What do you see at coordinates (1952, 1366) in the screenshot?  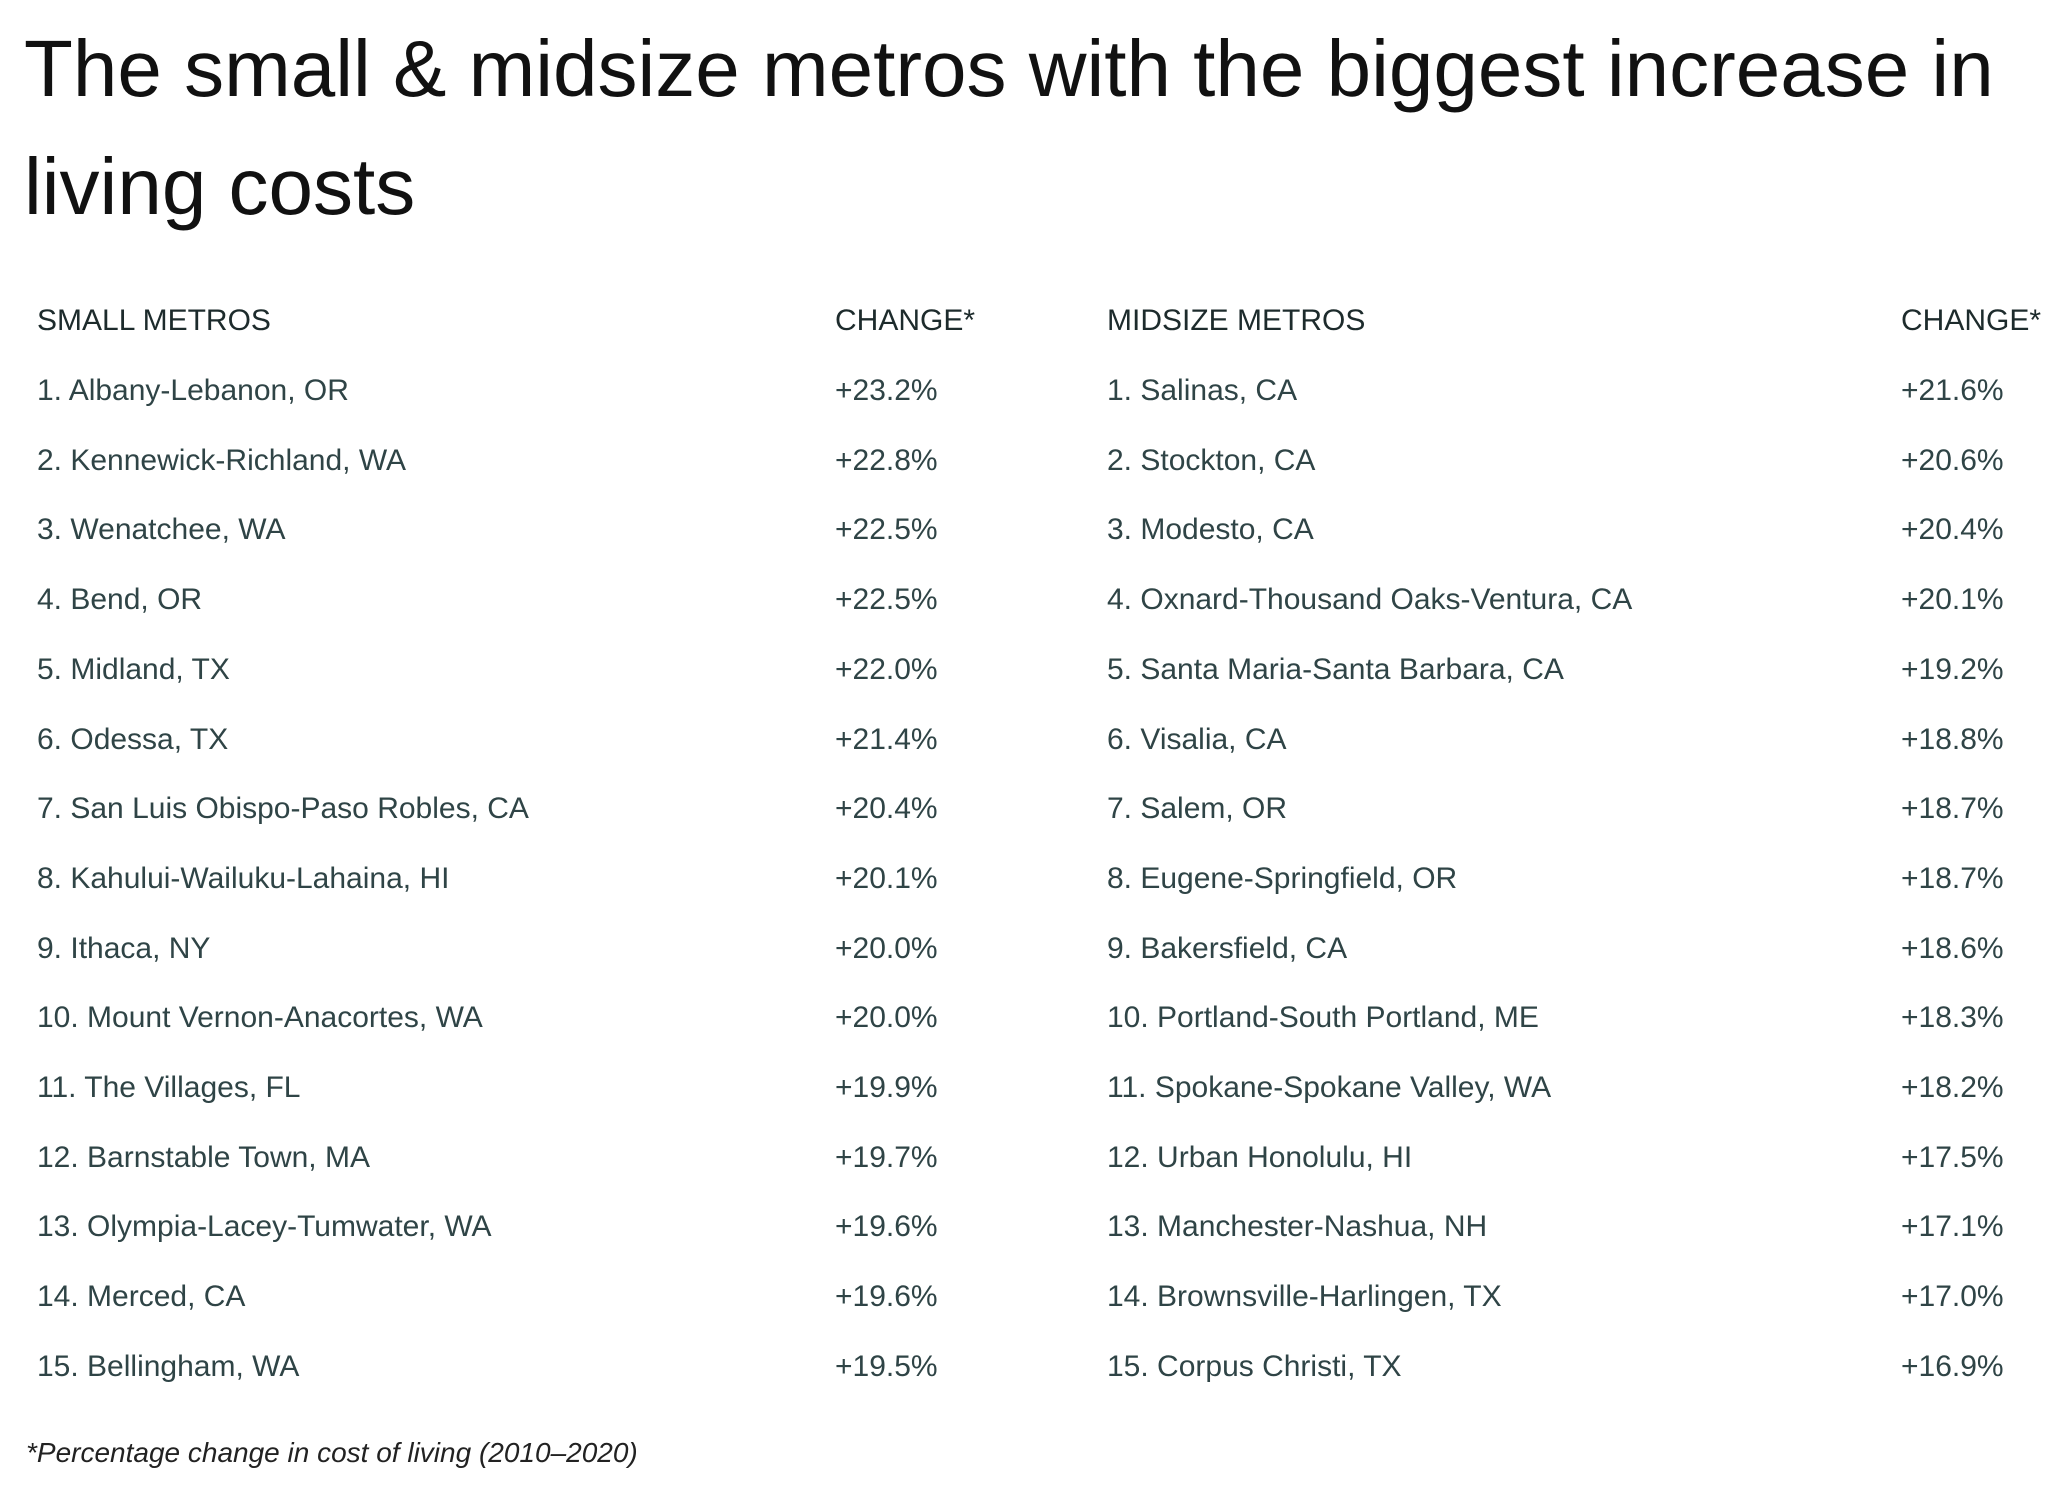 I see `change-value: +16.9%` at bounding box center [1952, 1366].